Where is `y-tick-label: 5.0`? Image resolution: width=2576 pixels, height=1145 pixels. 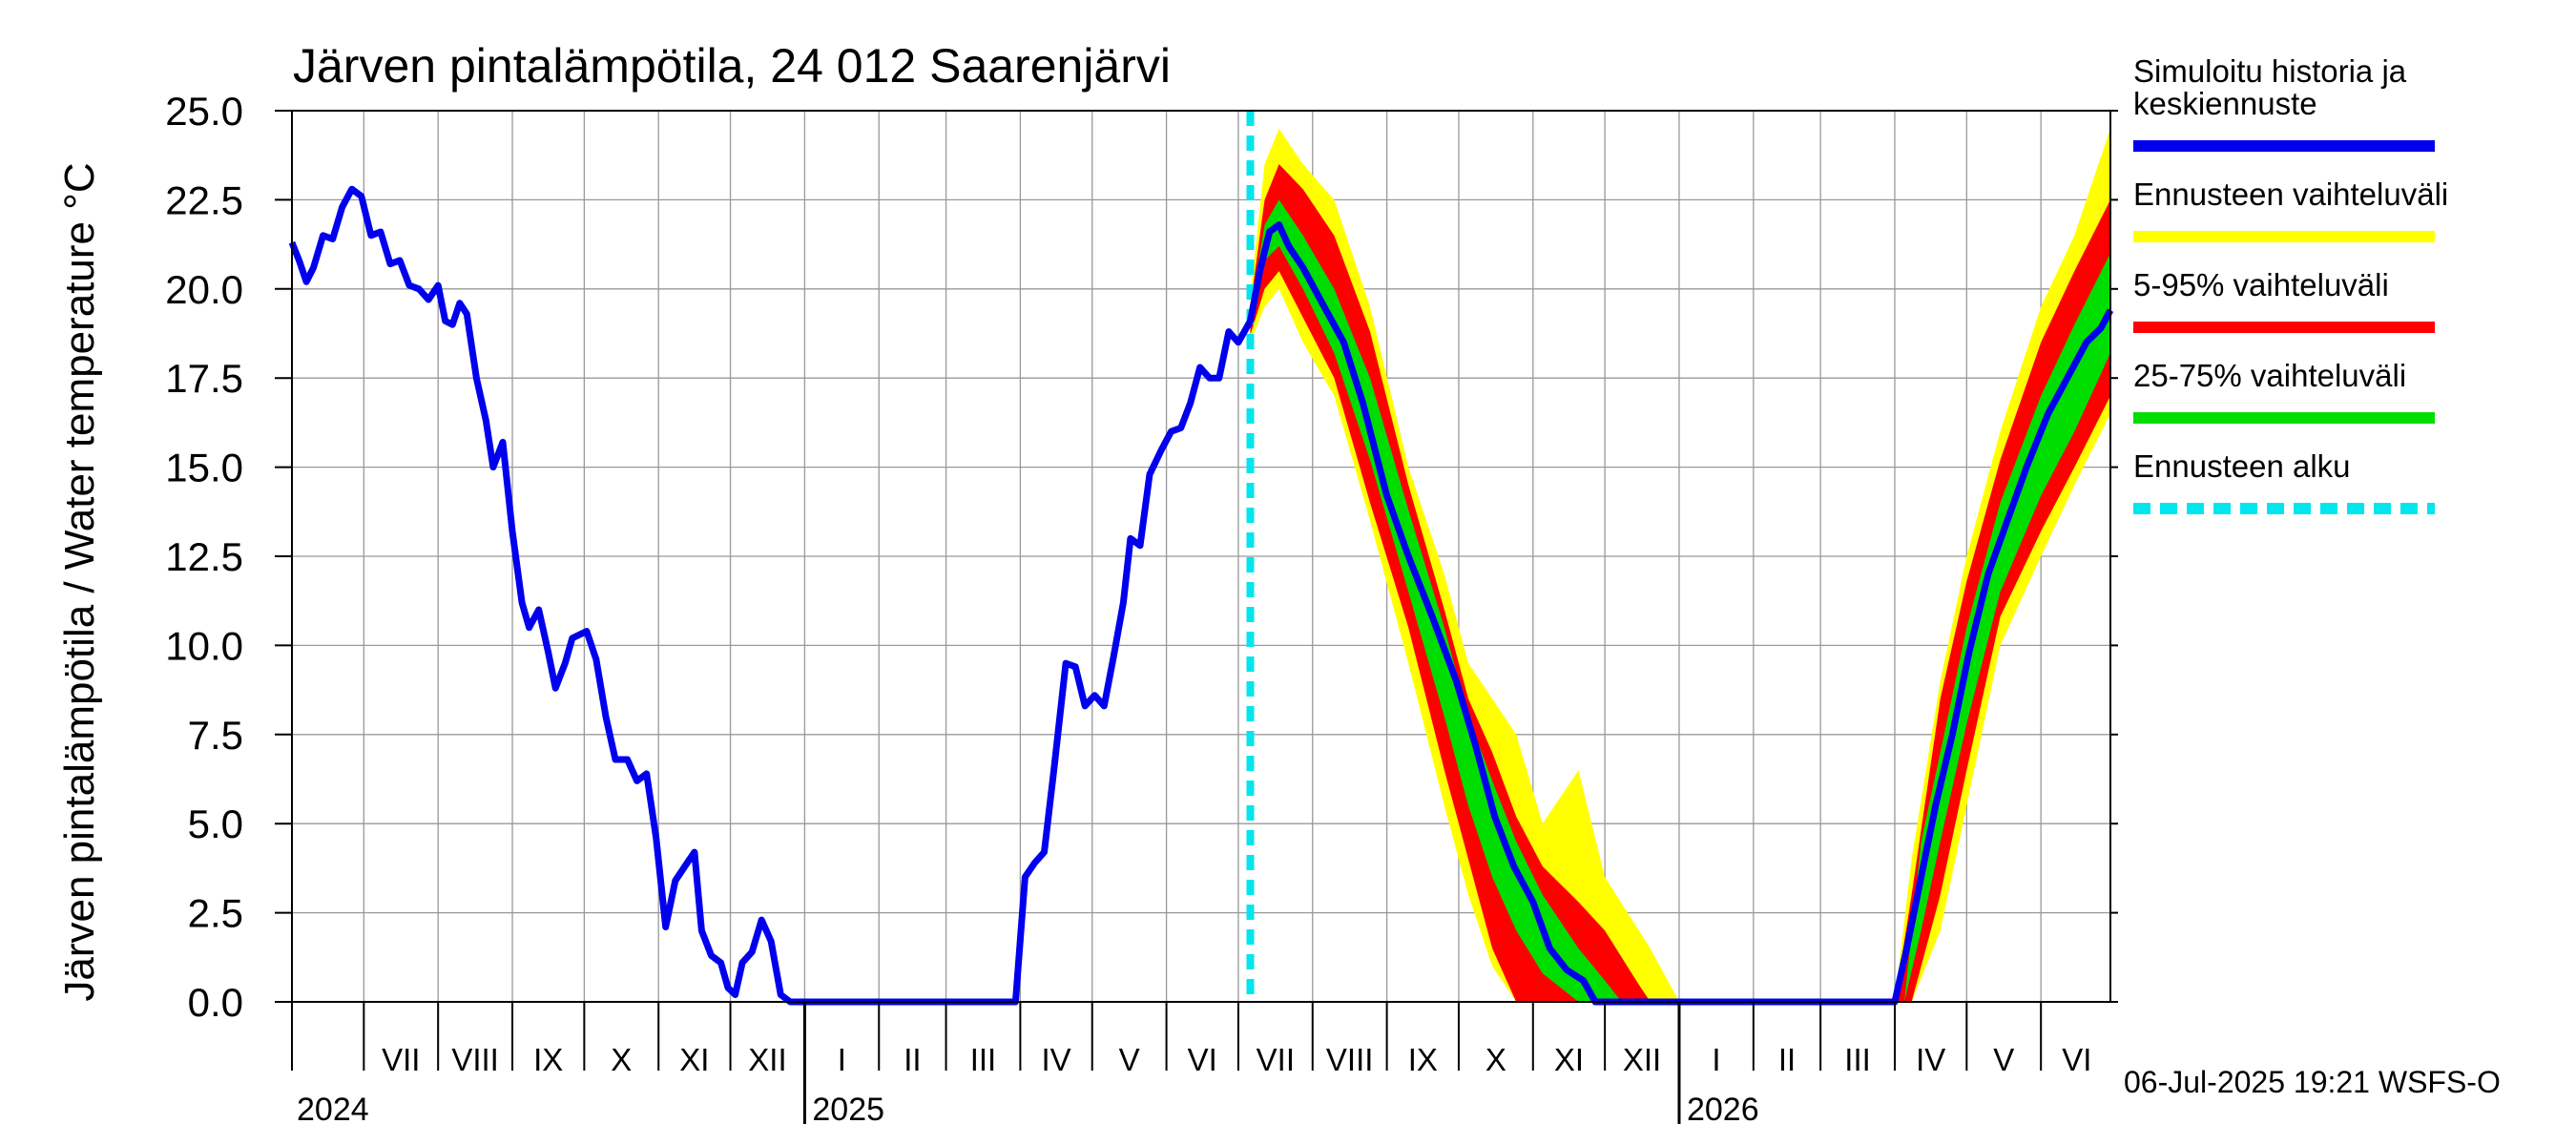
y-tick-label: 5.0 is located at coordinates (215, 824).